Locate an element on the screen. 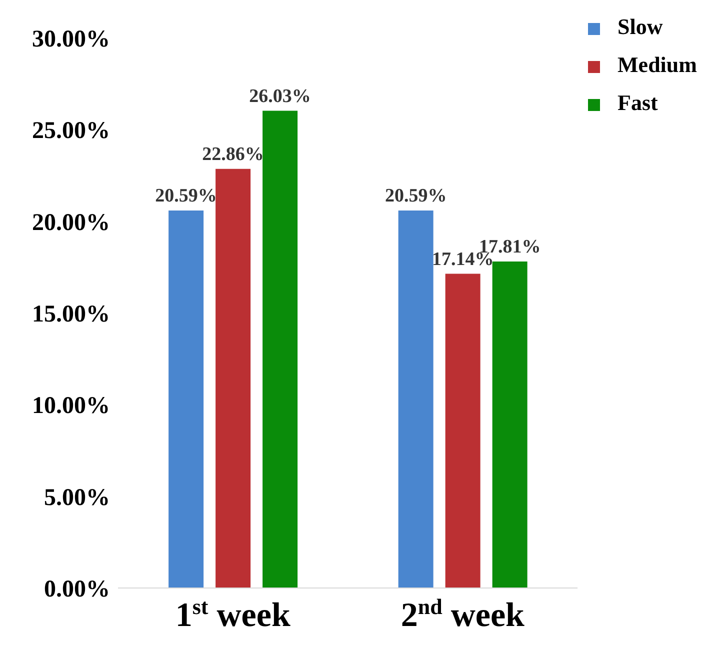  legend-label: Slow is located at coordinates (640, 26).